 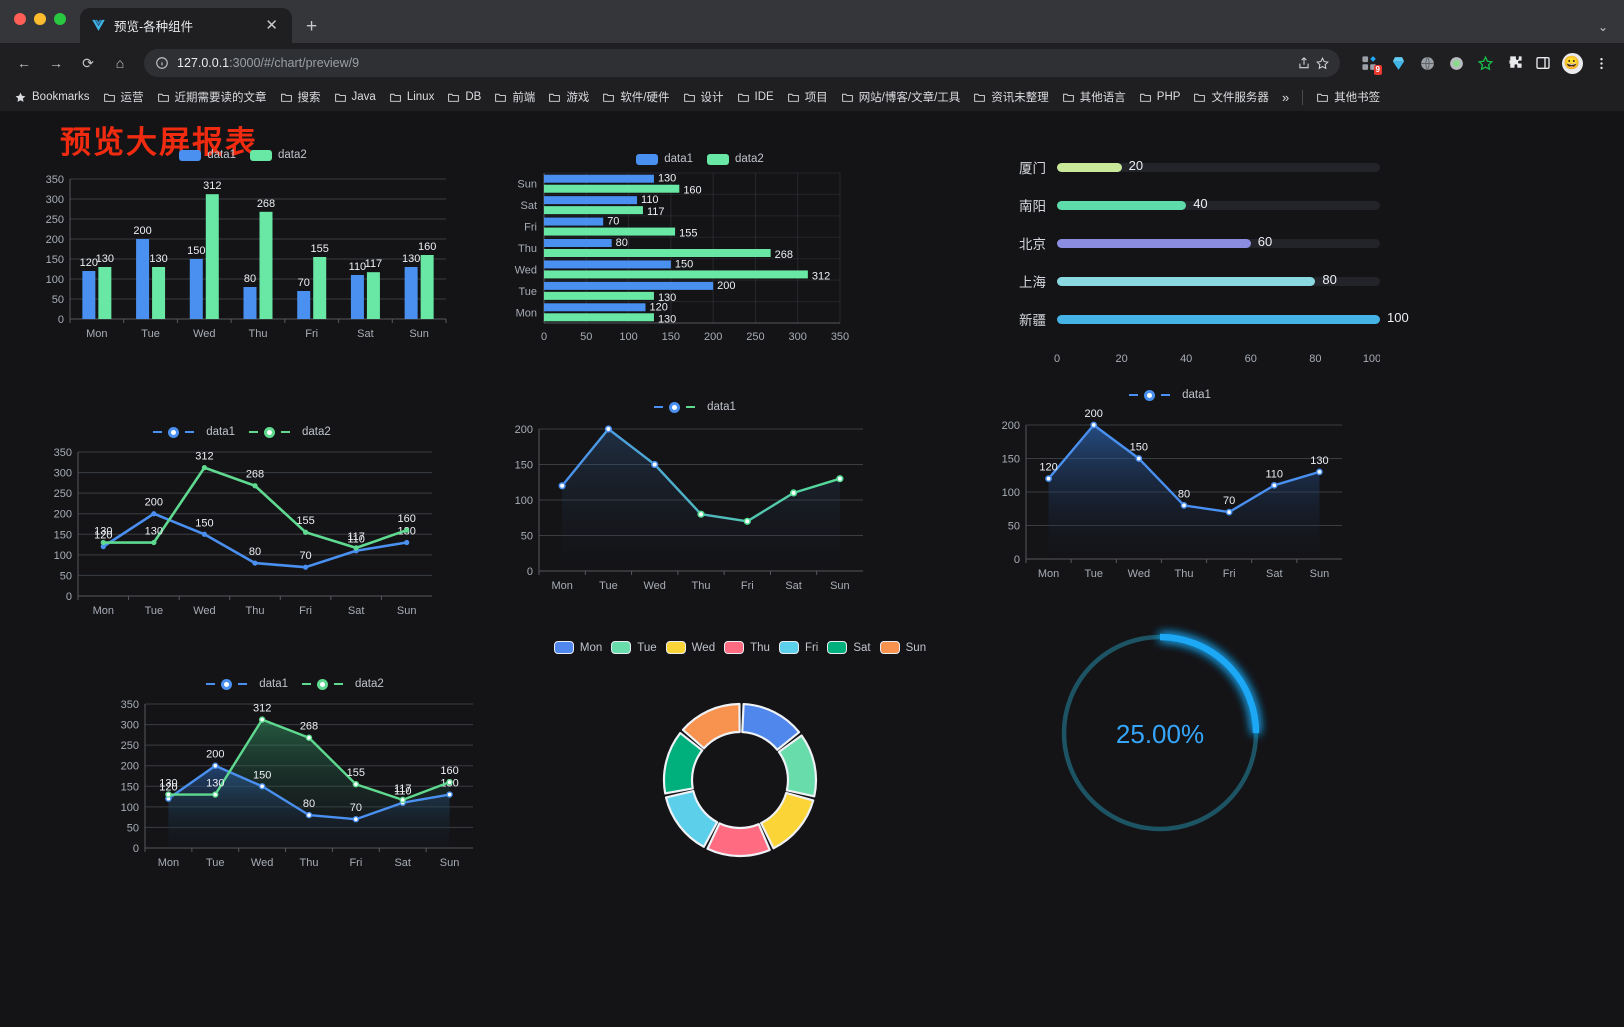 I want to click on bookmark-item: 资讯未整理, so click(x=1011, y=97).